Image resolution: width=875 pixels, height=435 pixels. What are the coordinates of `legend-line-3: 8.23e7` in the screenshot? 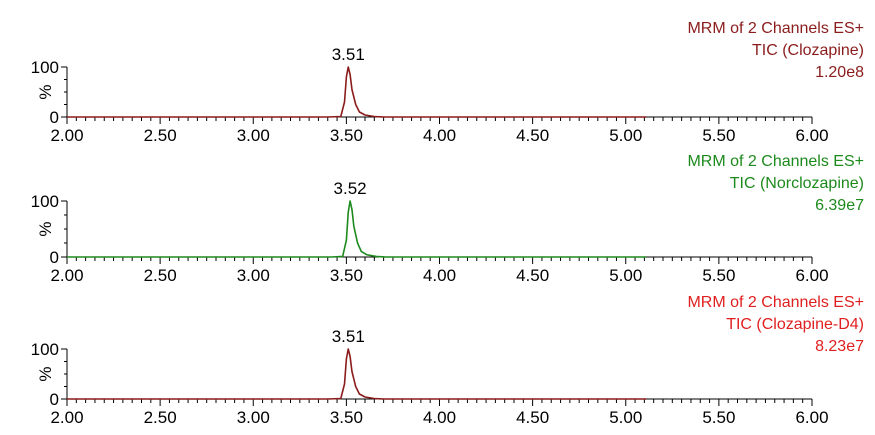 It's located at (839, 346).